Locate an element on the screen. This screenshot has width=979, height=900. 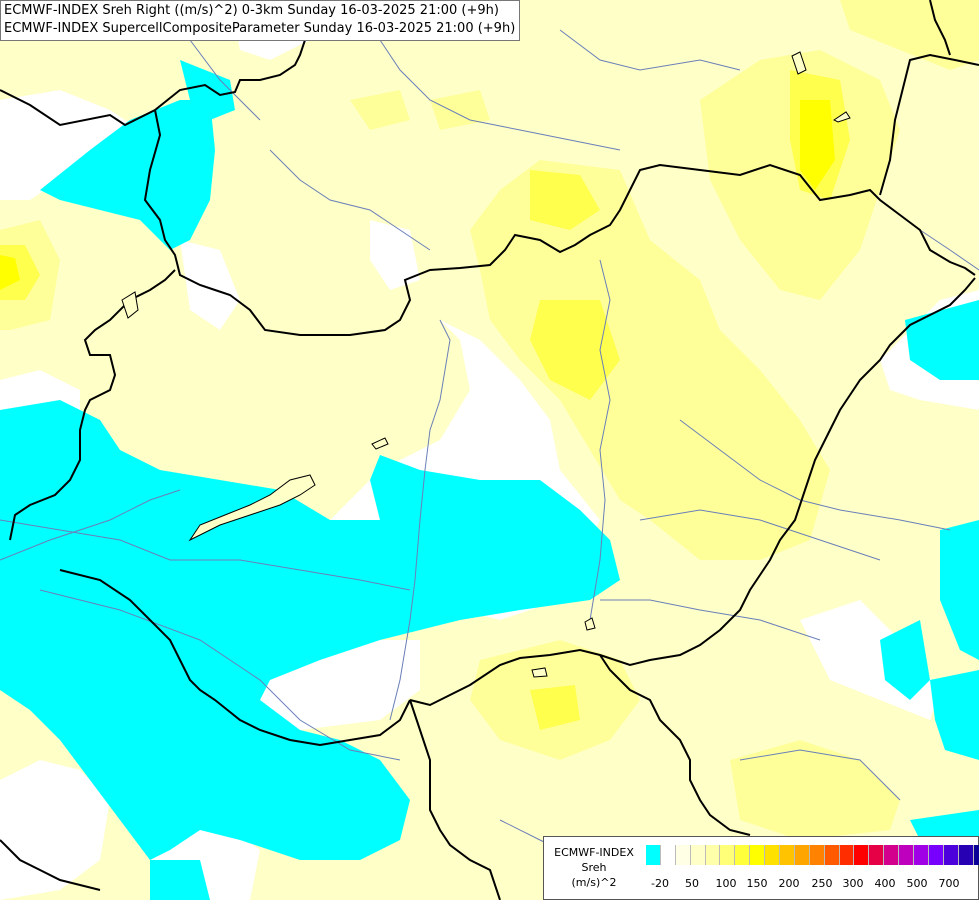
legend-model-label: ECMWF-INDEX is located at coordinates (594, 852).